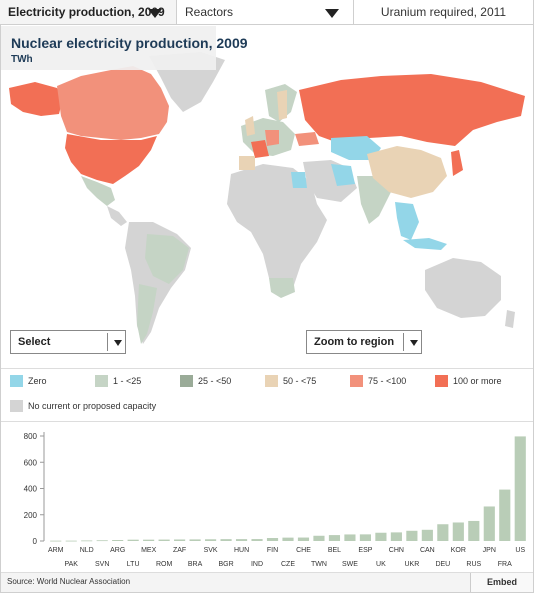 The height and width of the screenshot is (593, 534). What do you see at coordinates (272, 550) in the screenshot?
I see `x-tick-label-fin: FIN` at bounding box center [272, 550].